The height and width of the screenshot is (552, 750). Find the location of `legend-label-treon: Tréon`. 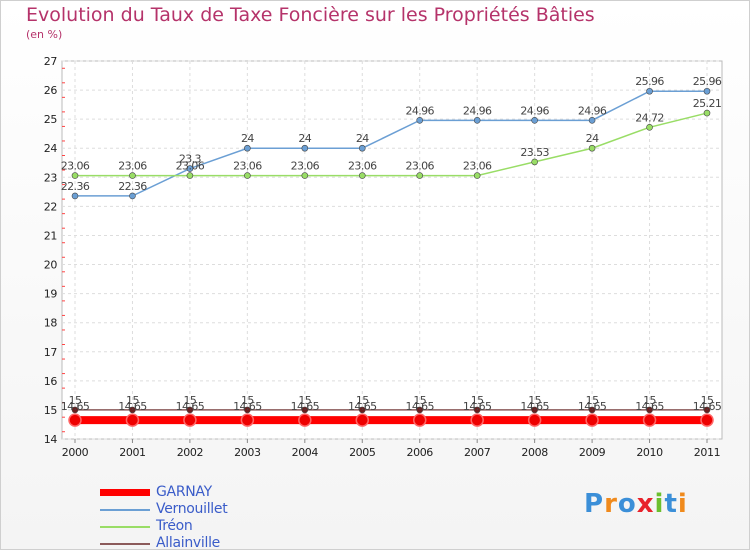

legend-label-treon: Tréon is located at coordinates (174, 526).